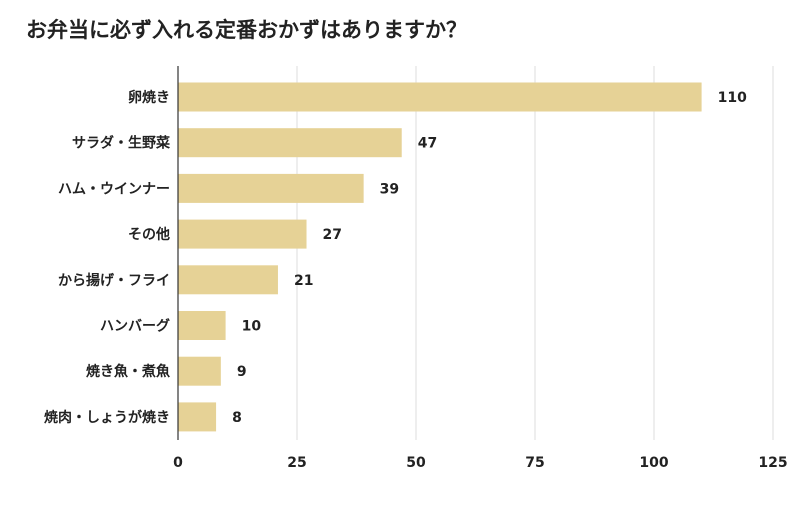 The height and width of the screenshot is (505, 799). Describe the element at coordinates (416, 463) in the screenshot. I see `x-tick-label: 50` at that location.